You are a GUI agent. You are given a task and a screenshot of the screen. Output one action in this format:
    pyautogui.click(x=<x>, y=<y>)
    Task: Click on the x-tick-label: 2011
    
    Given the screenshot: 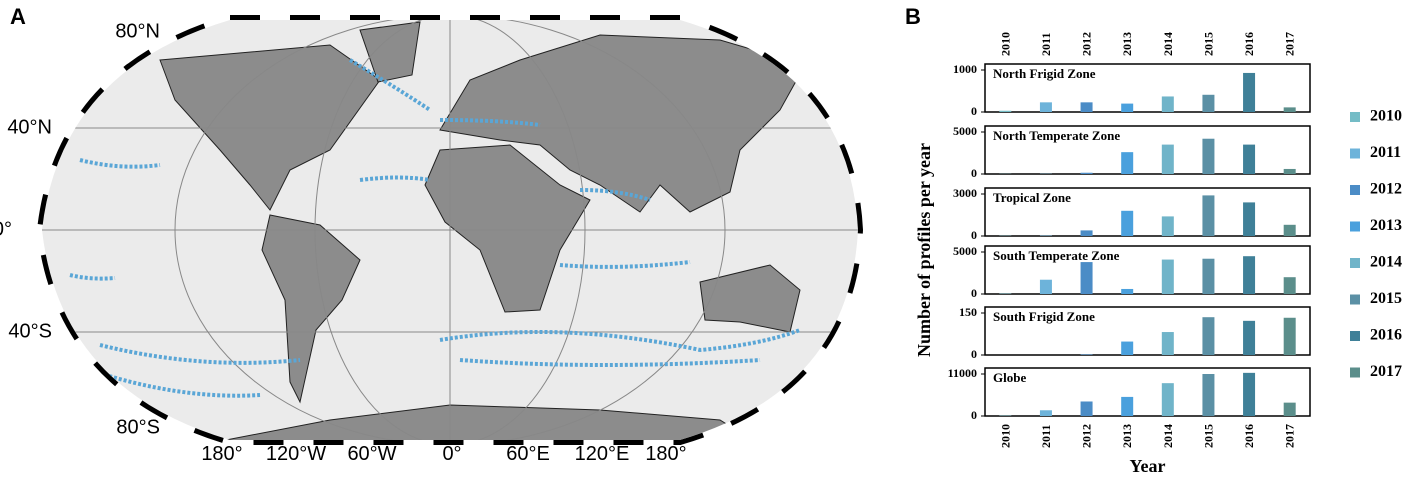 What is the action you would take?
    pyautogui.click(x=1046, y=44)
    